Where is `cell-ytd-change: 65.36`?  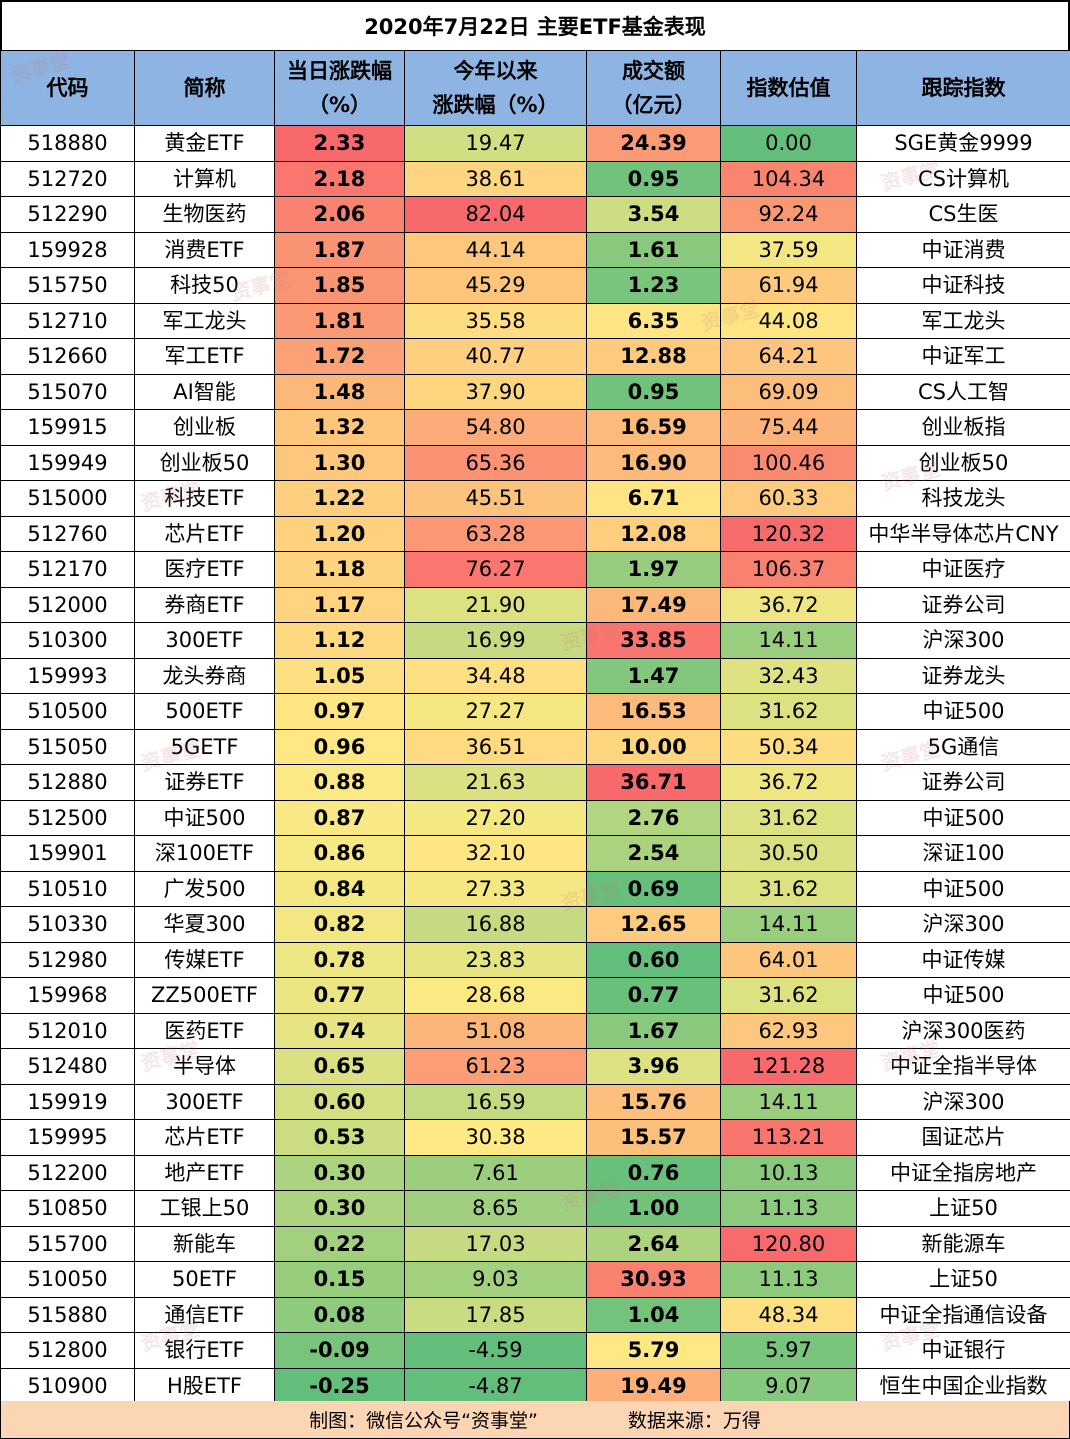 cell-ytd-change: 65.36 is located at coordinates (495, 462).